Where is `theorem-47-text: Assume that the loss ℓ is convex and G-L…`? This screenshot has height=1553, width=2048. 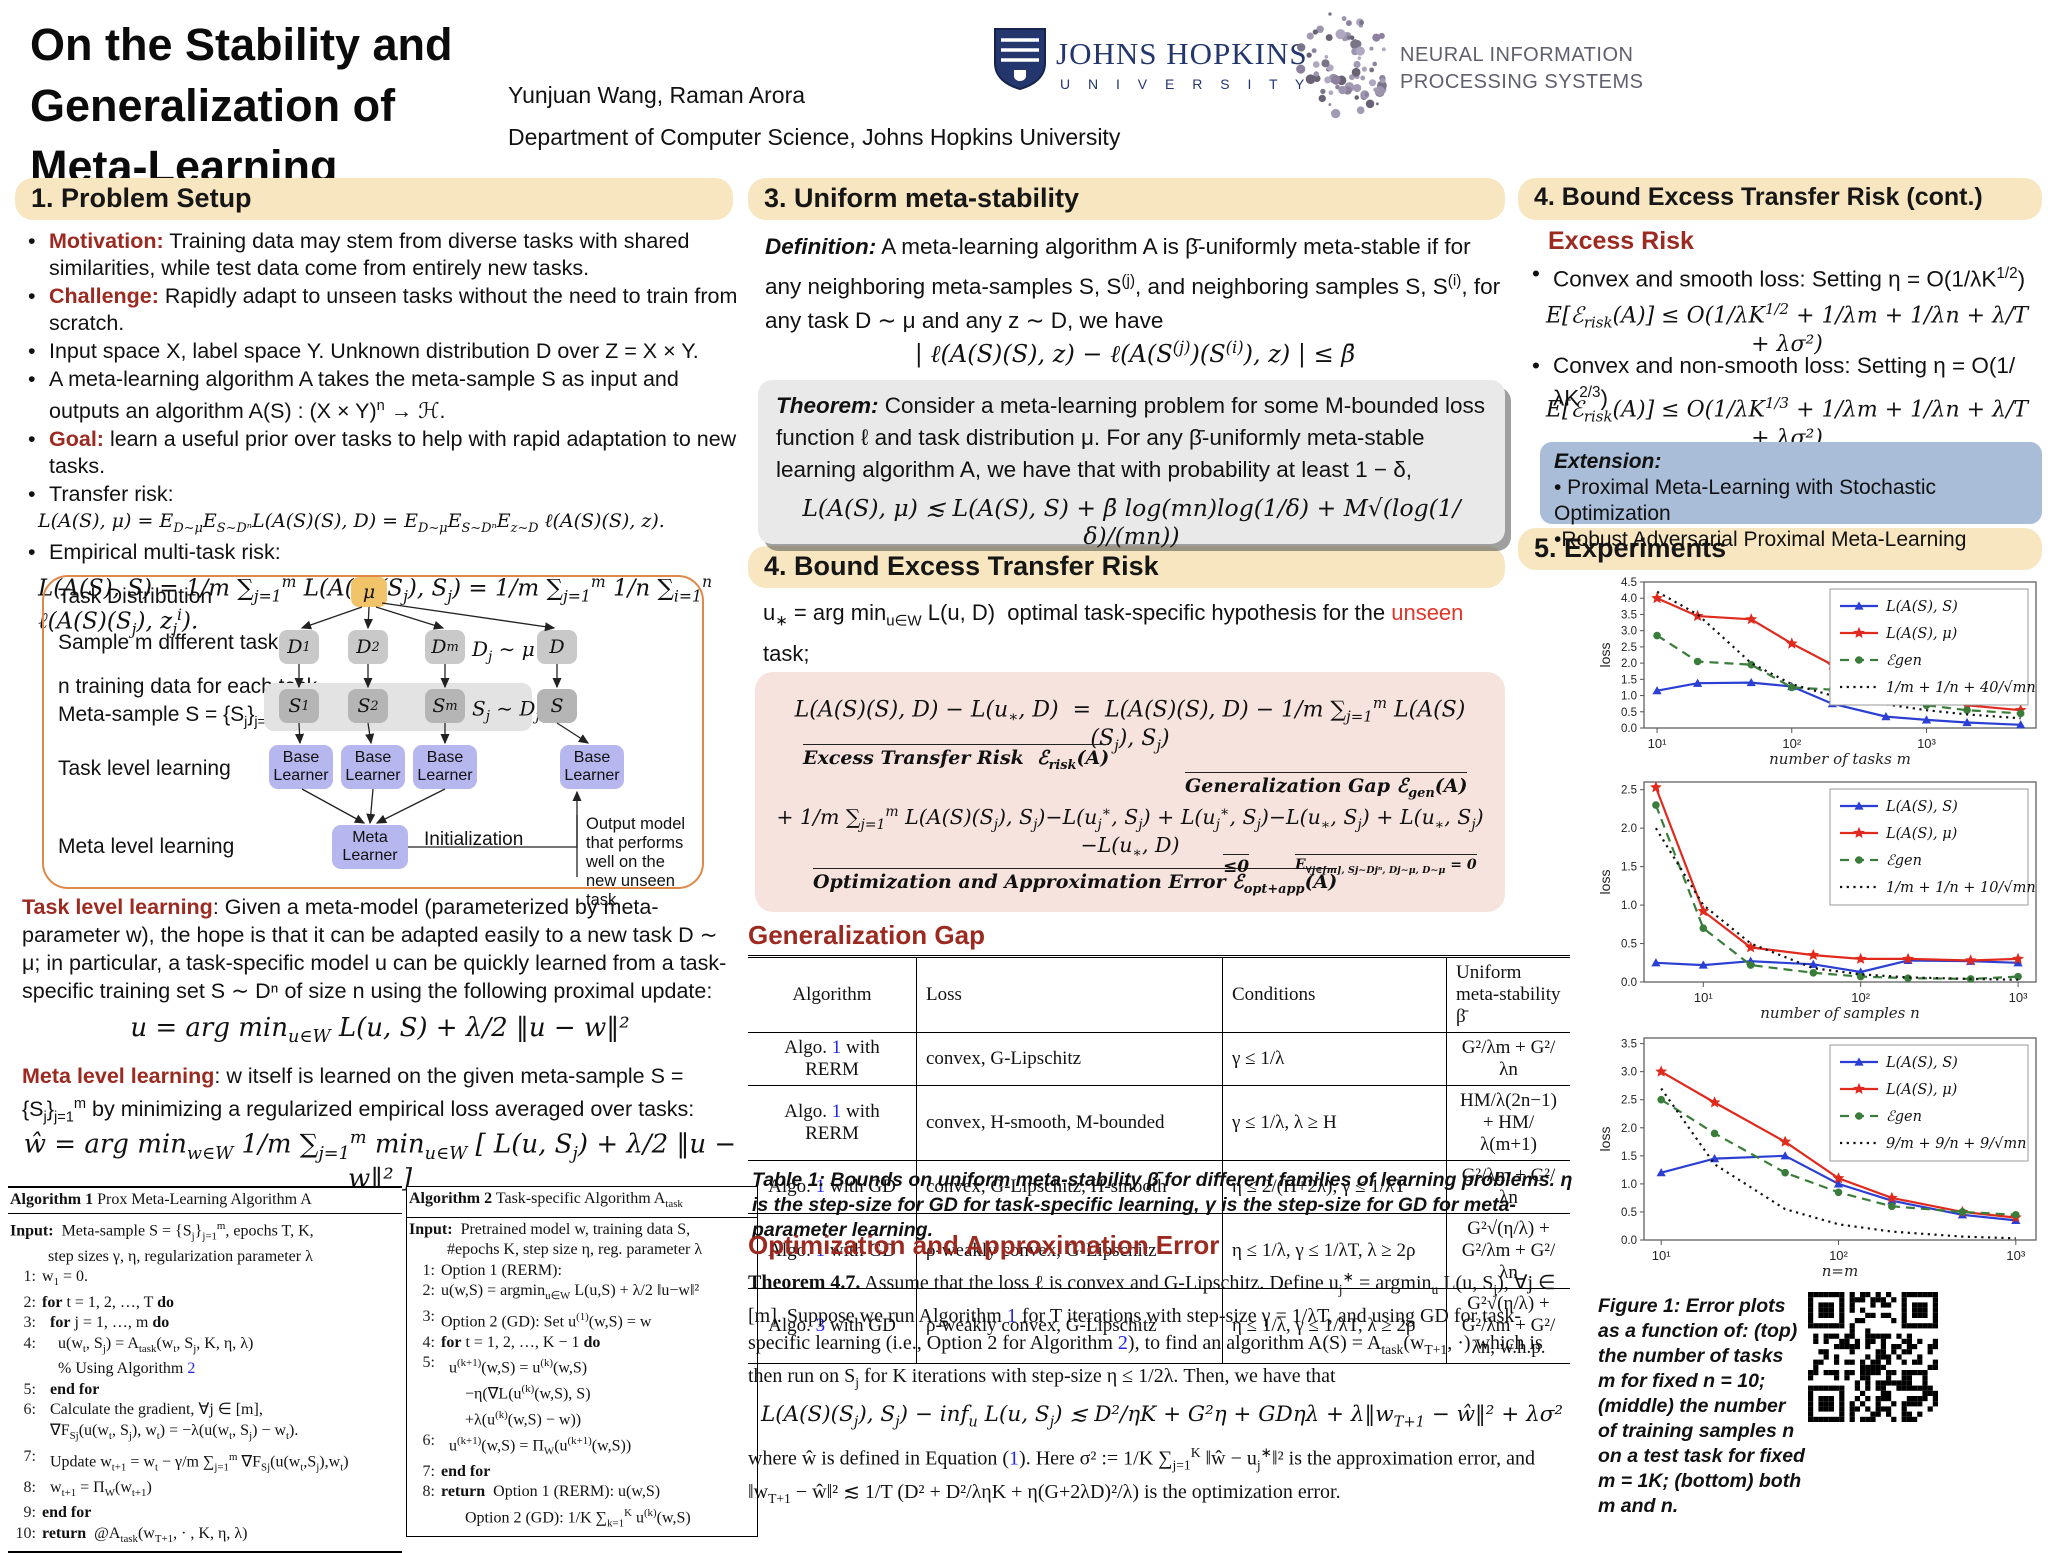 theorem-47-text: Assume that the loss ℓ is convex and G-L… is located at coordinates (1151, 1330).